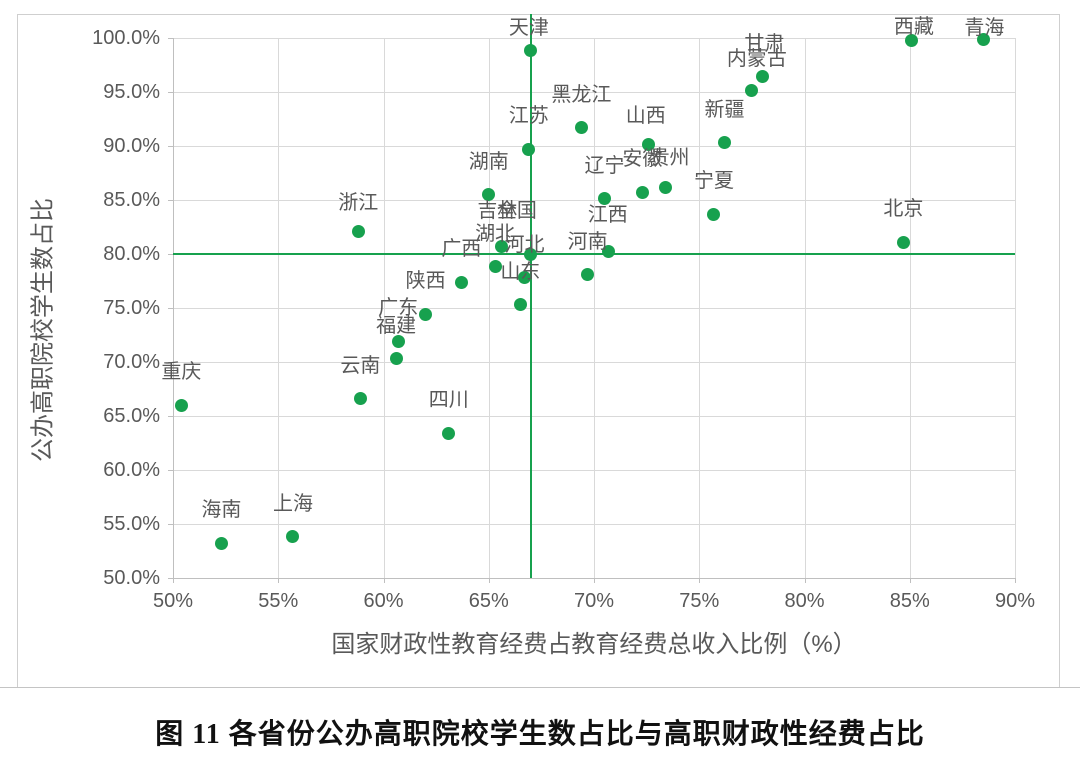  I want to click on y-tick-label: 85.0%, so click(131, 200).